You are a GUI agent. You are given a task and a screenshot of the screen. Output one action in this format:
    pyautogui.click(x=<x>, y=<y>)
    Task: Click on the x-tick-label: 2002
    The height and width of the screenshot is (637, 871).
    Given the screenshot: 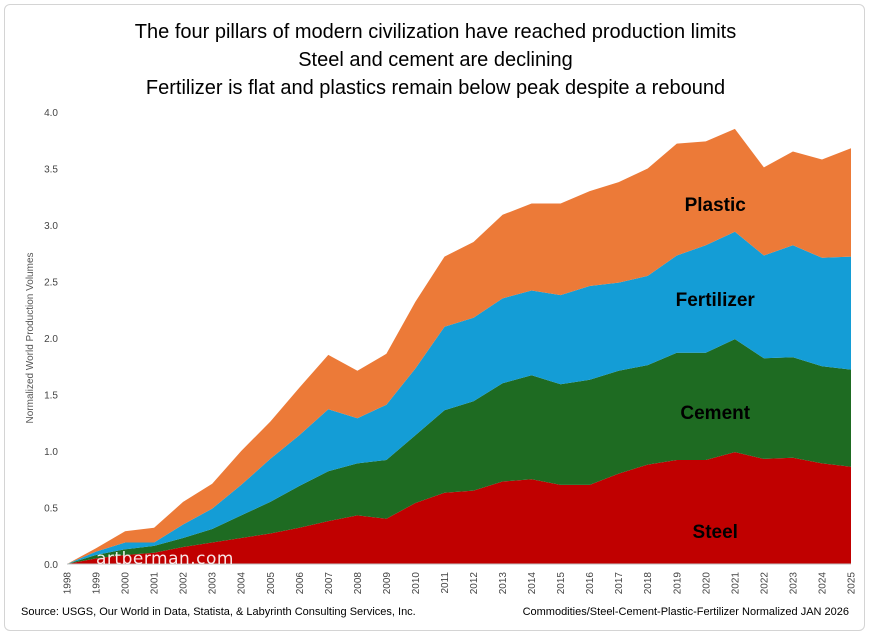 What is the action you would take?
    pyautogui.click(x=184, y=583)
    